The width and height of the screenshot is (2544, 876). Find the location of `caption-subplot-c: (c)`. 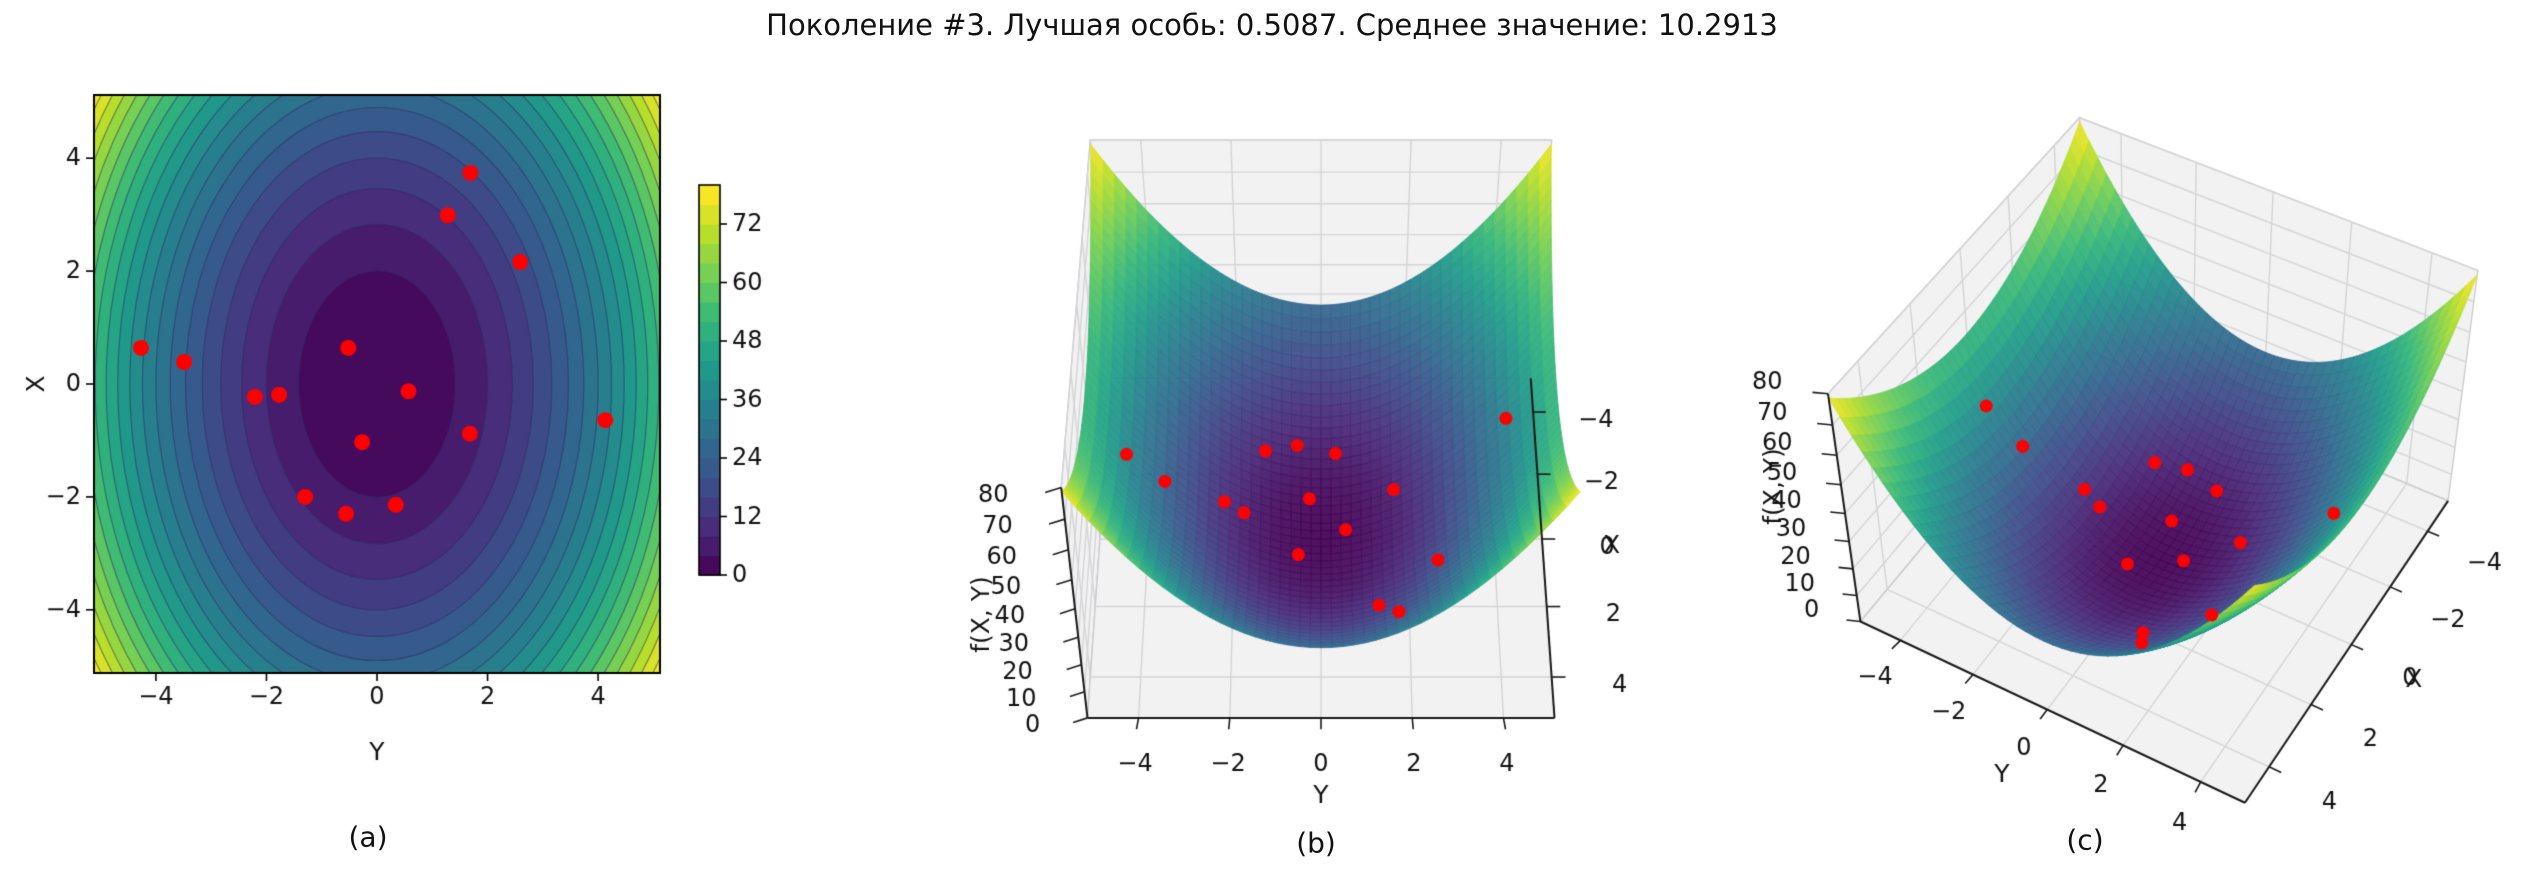

caption-subplot-c: (c) is located at coordinates (2085, 840).